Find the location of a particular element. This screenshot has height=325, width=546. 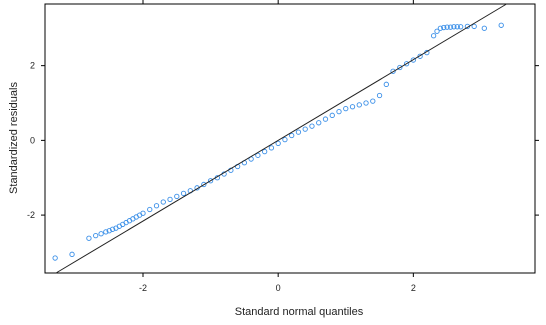

x-tick-label: 0 is located at coordinates (278, 288).